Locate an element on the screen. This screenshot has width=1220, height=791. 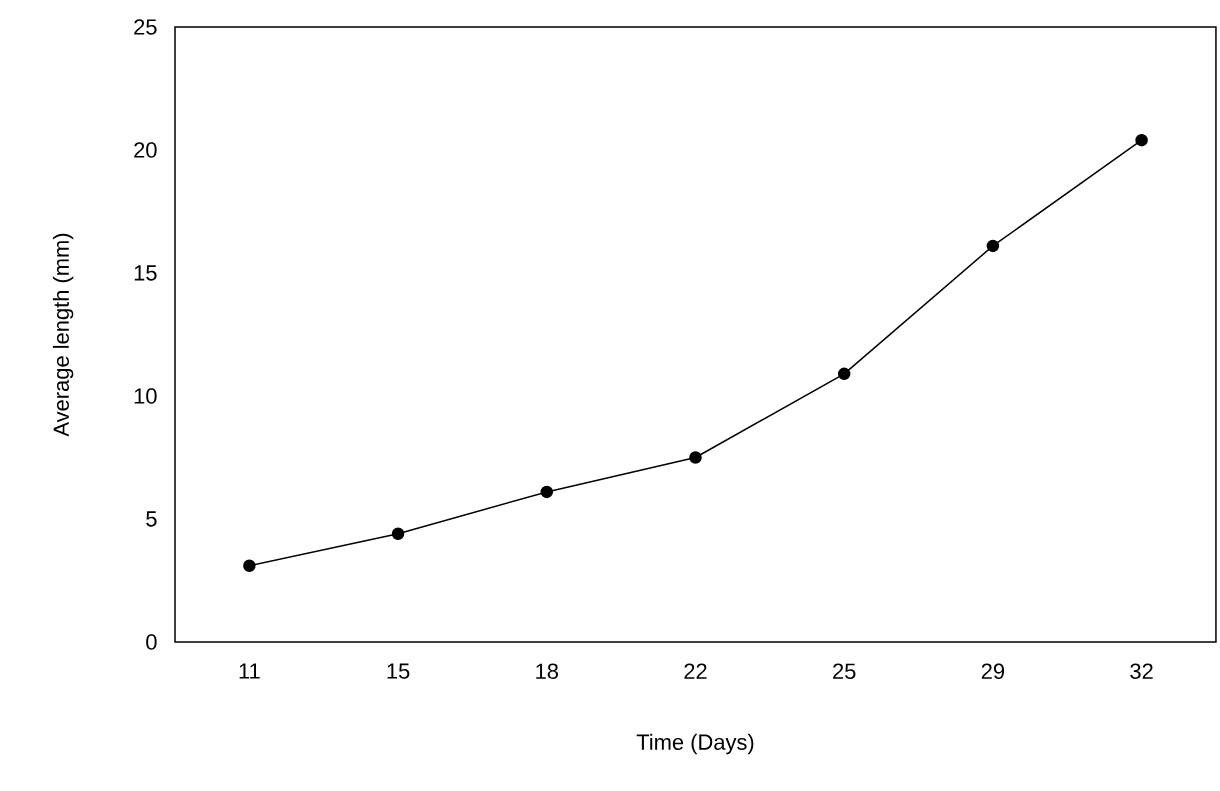
x-tick-label: 29 is located at coordinates (993, 671).